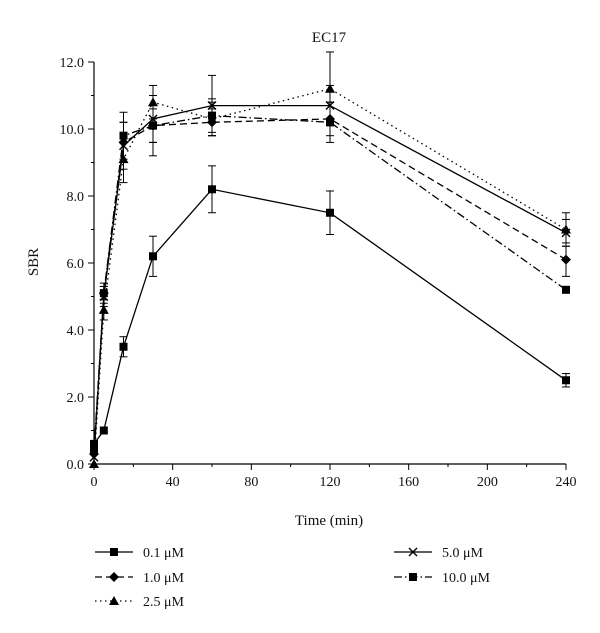 The width and height of the screenshot is (600, 633). What do you see at coordinates (439, 553) in the screenshot?
I see `legend-item-4: 5.0 μM` at bounding box center [439, 553].